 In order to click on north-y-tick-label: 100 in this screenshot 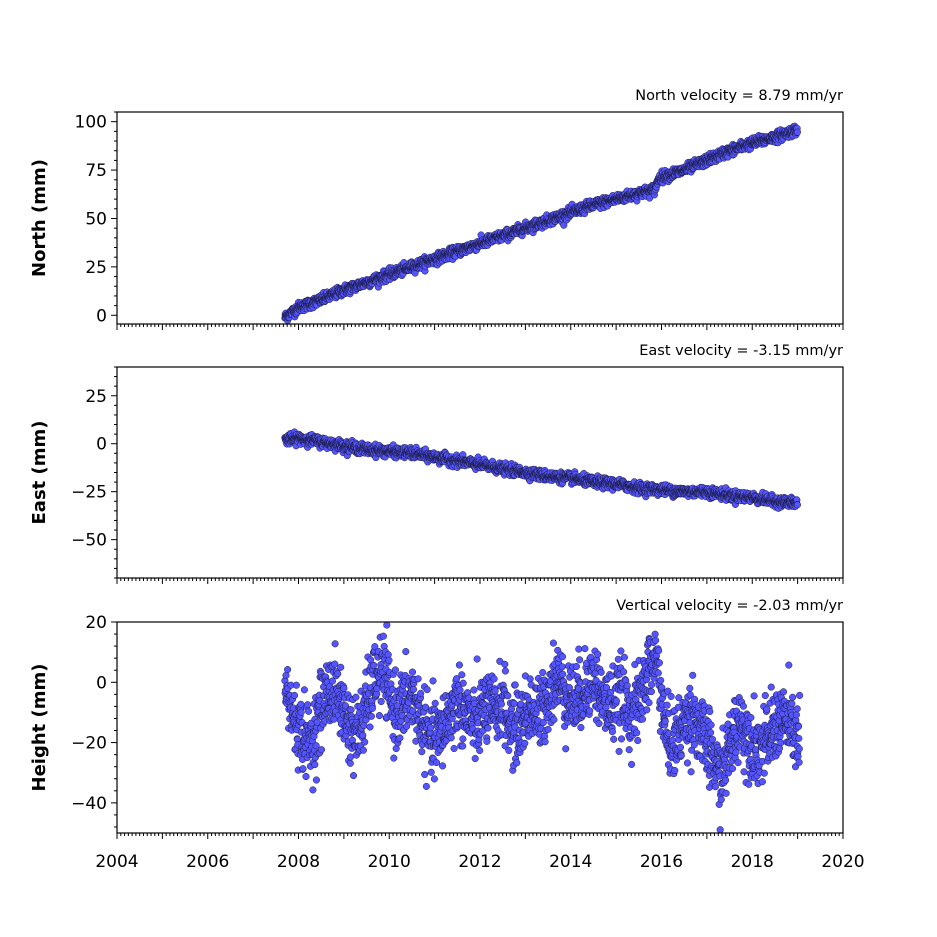, I will do `click(91, 123)`.